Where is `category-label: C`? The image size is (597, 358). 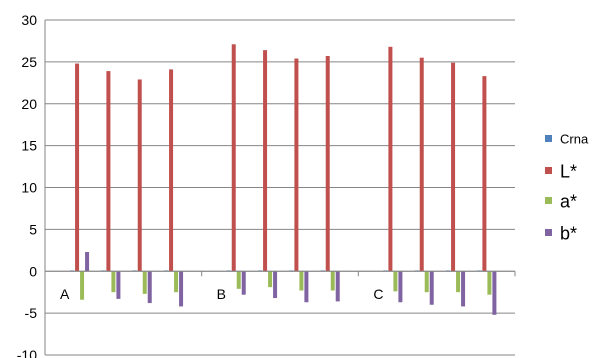 category-label: C is located at coordinates (378, 294).